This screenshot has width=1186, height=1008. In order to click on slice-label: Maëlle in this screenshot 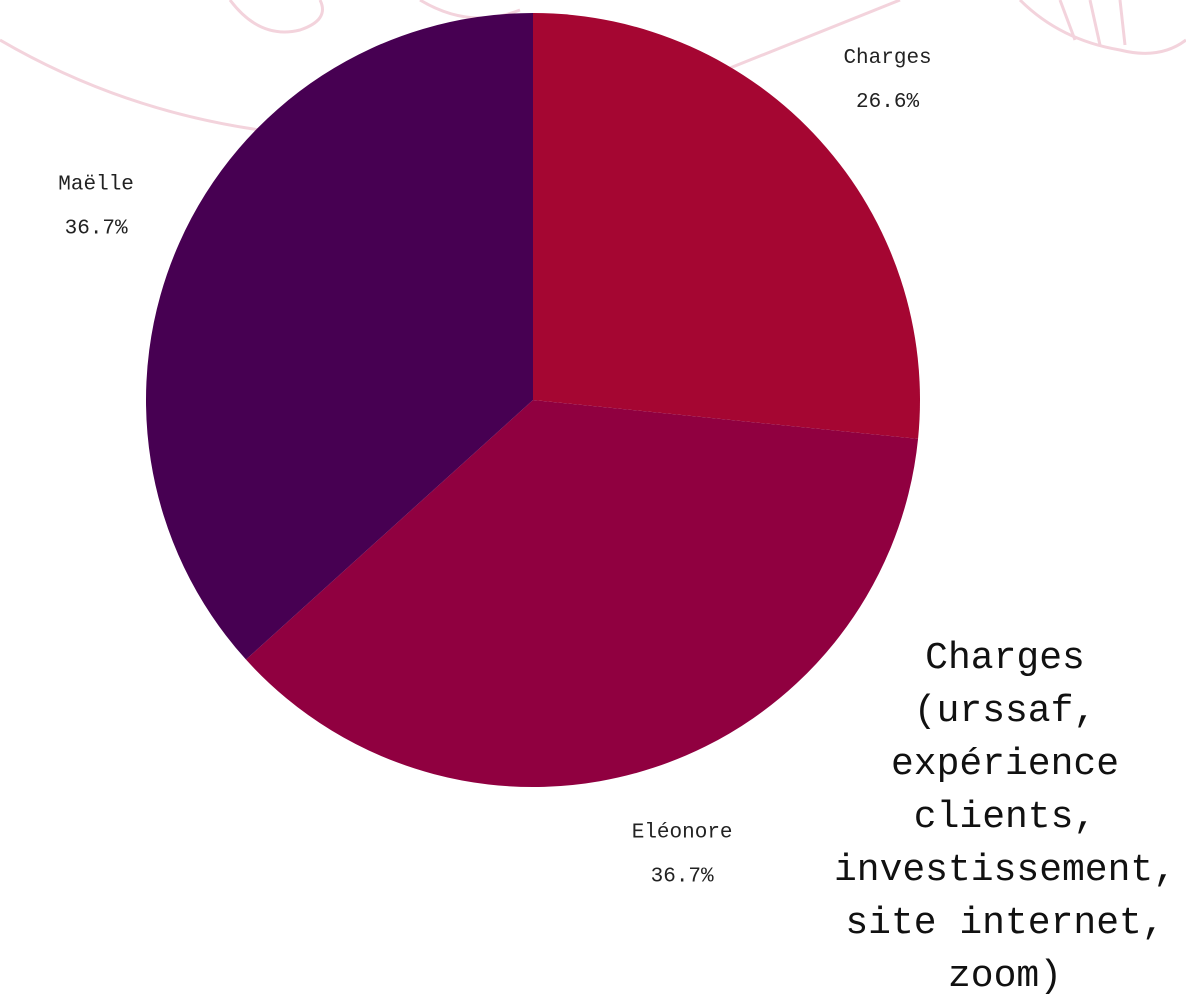, I will do `click(96, 185)`.